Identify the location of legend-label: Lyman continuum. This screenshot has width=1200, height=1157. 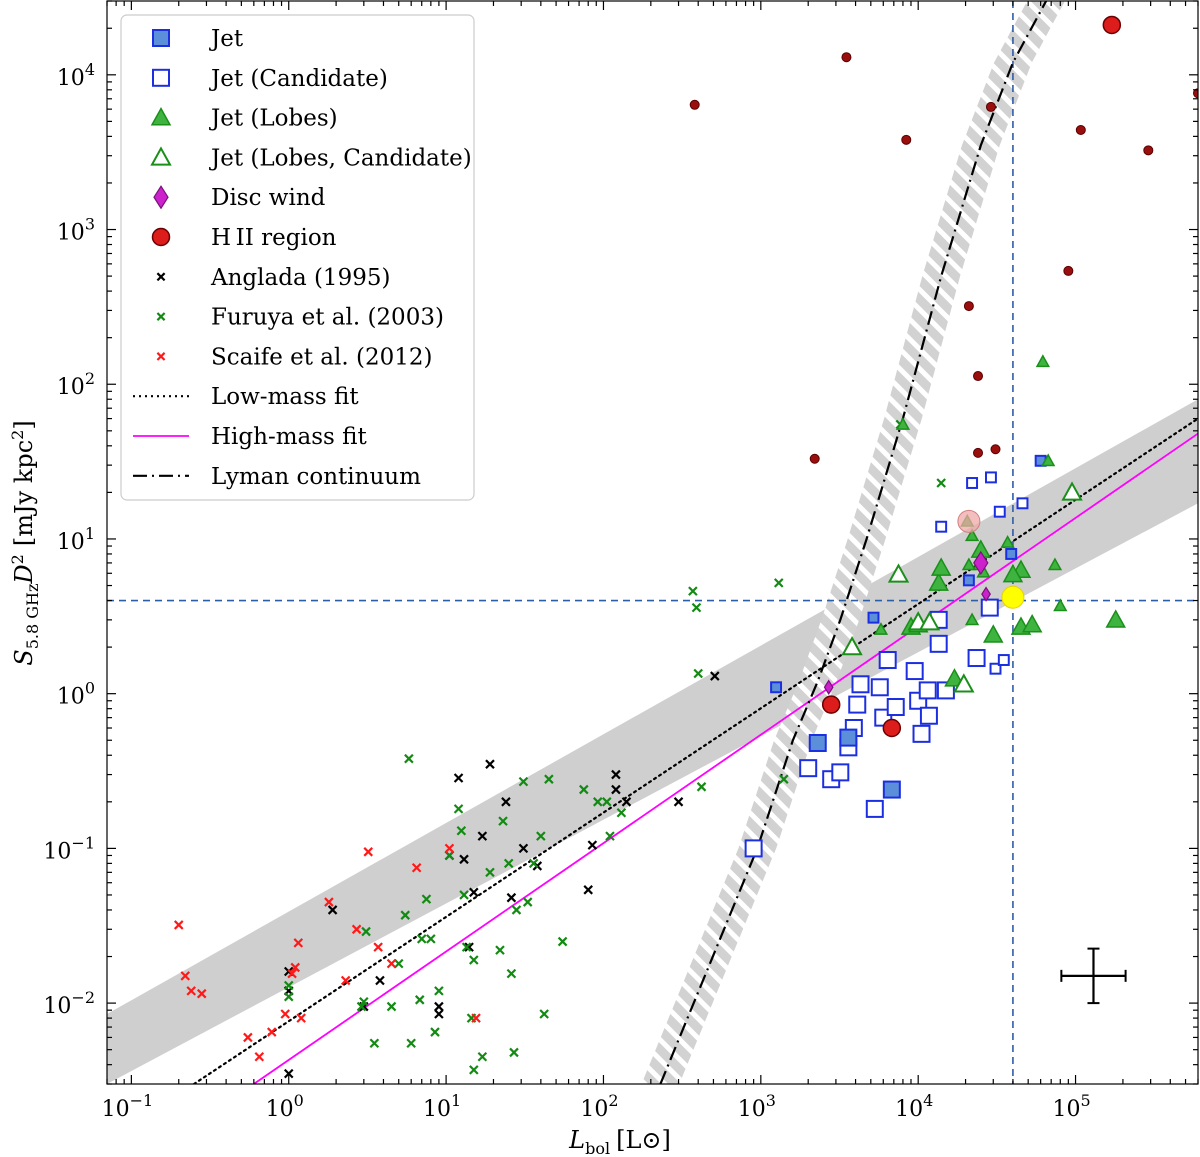
(316, 477).